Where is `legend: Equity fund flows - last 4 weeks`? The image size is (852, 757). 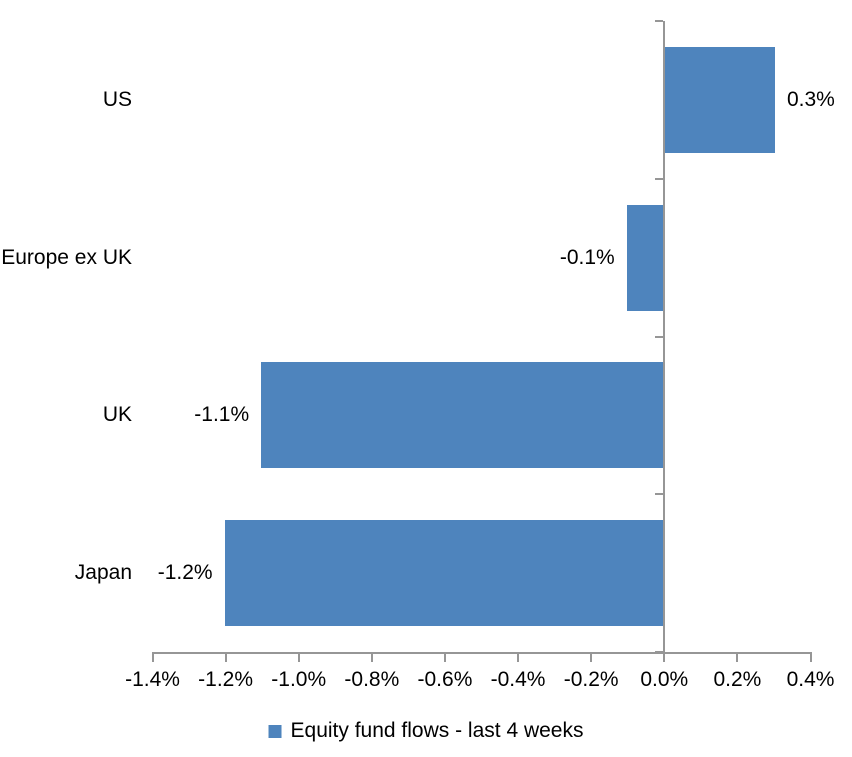
legend: Equity fund flows - last 4 weeks is located at coordinates (426, 731).